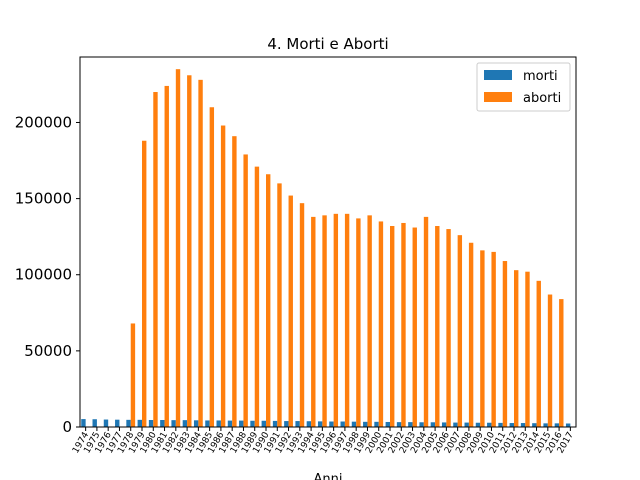 Image resolution: width=640 pixels, height=480 pixels. Describe the element at coordinates (568, 425) in the screenshot. I see `bar-morti-2017` at that location.